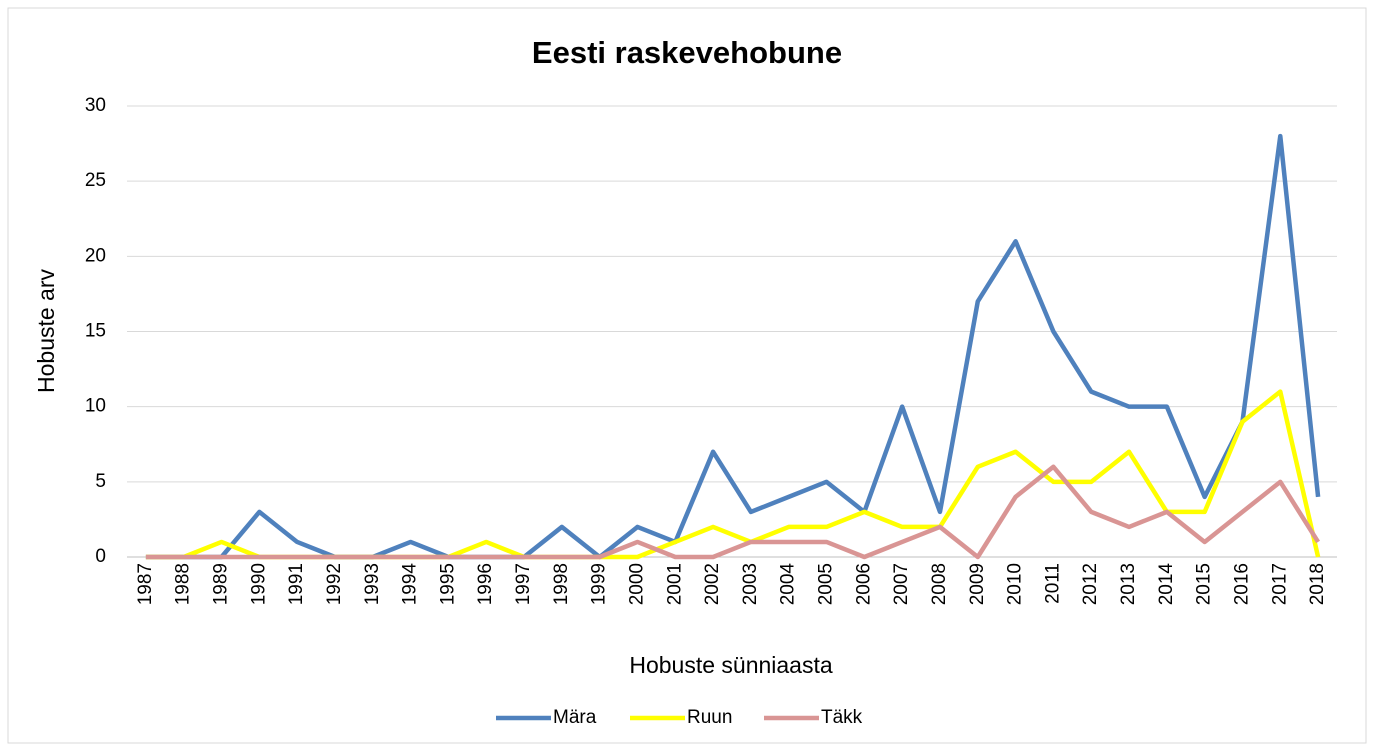  Describe the element at coordinates (95, 406) in the screenshot. I see `y-tick-label: 10` at that location.